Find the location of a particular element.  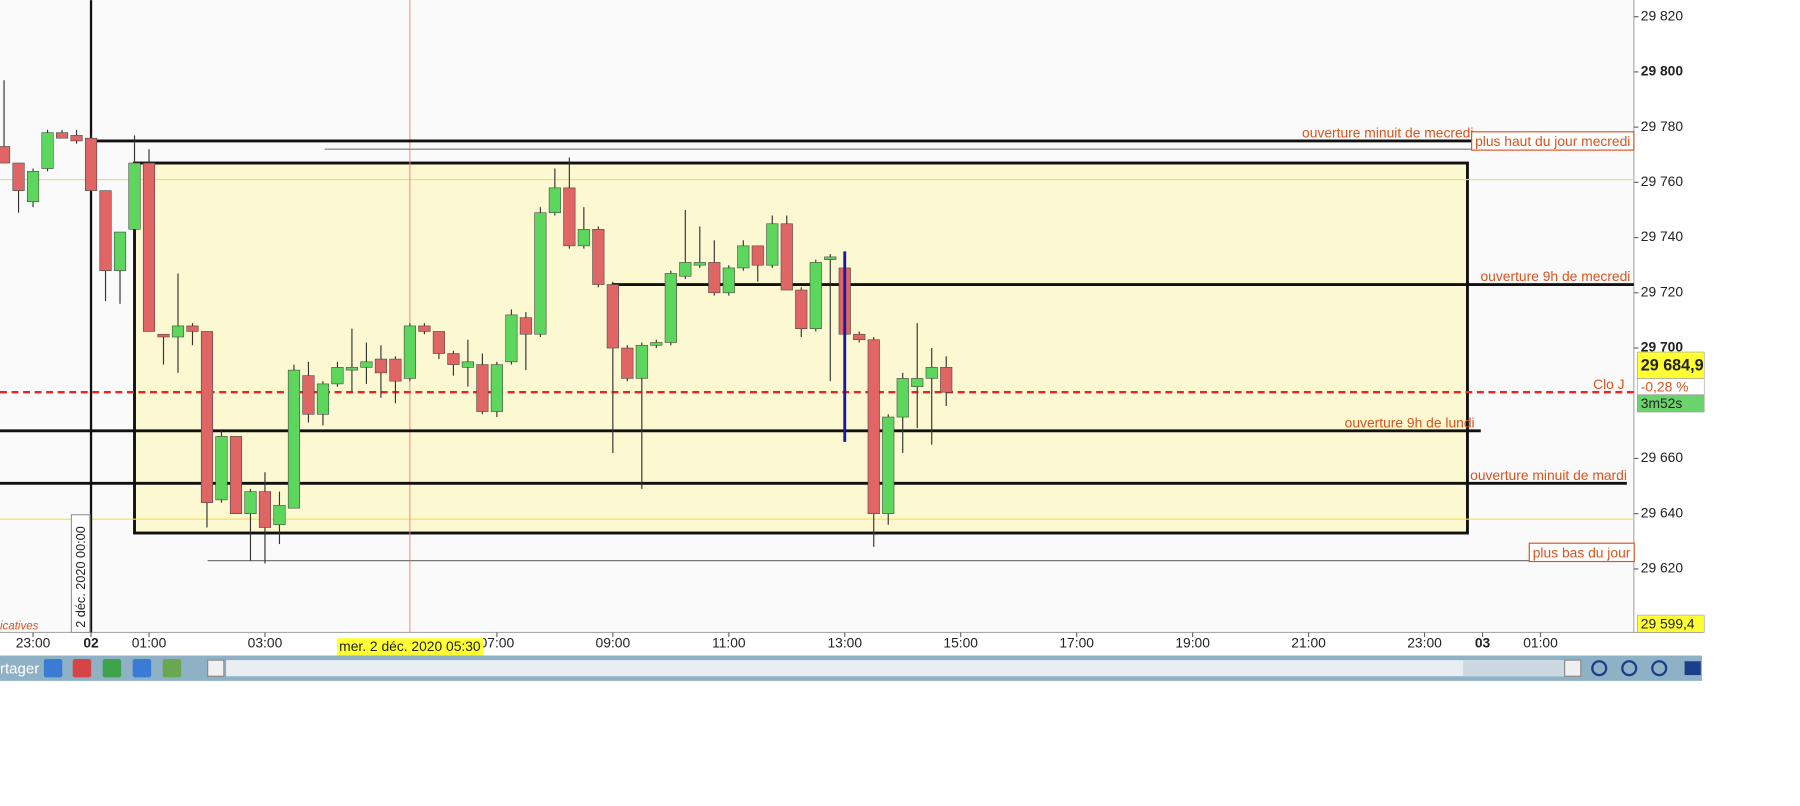

x-tick-label: 17:00 is located at coordinates (1076, 643).